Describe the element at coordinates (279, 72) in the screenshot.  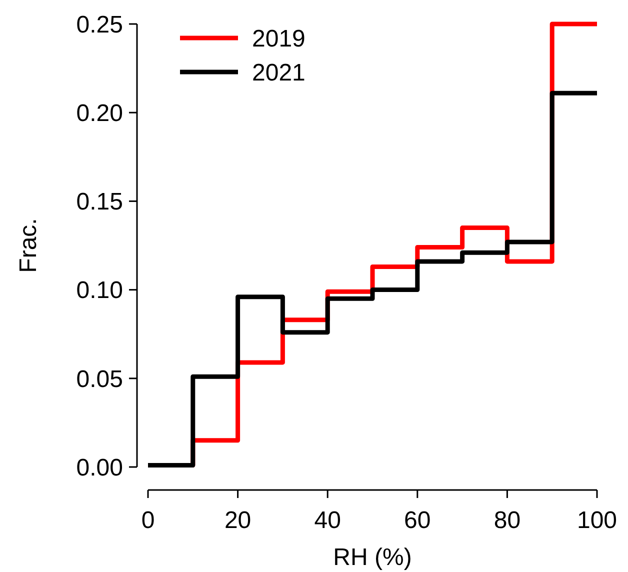
I see `legend-label: 2021` at that location.